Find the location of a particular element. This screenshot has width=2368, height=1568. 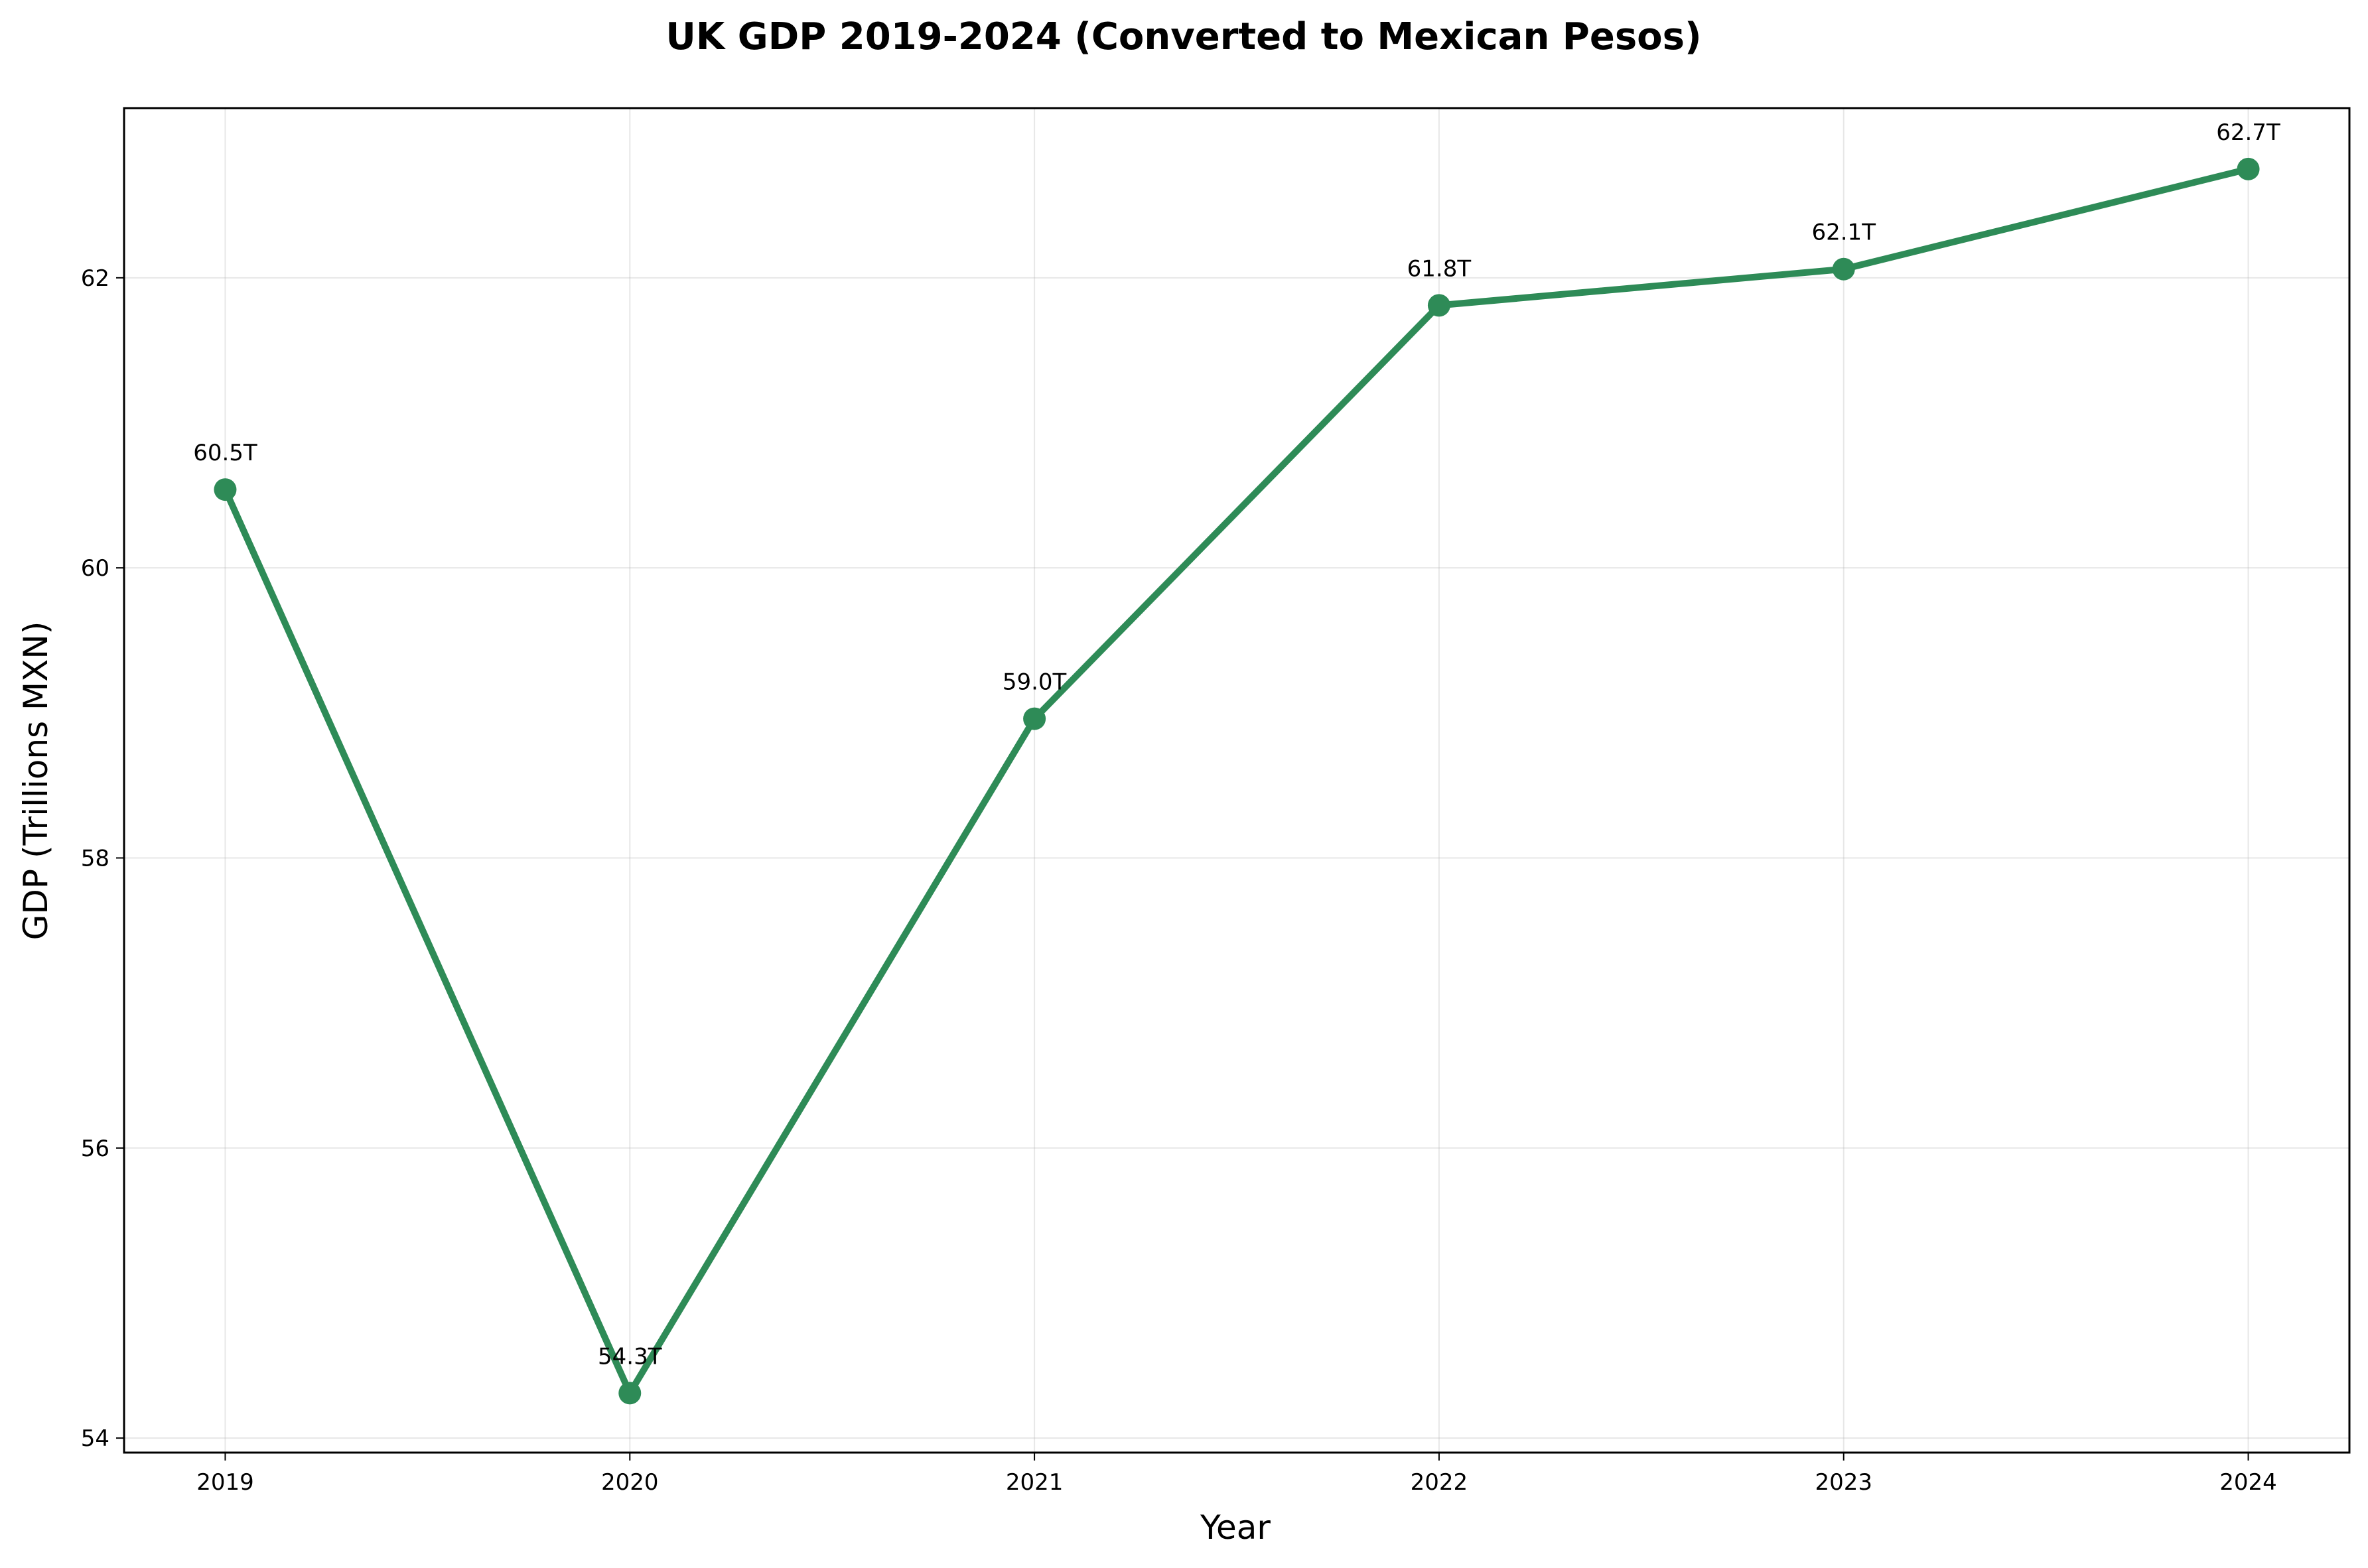

y-tick-label: 54 is located at coordinates (95, 1438).